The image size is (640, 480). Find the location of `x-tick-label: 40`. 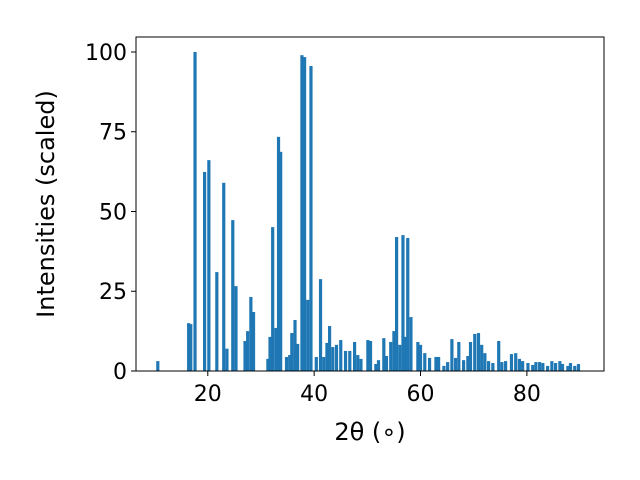

x-tick-label: 40 is located at coordinates (314, 394).